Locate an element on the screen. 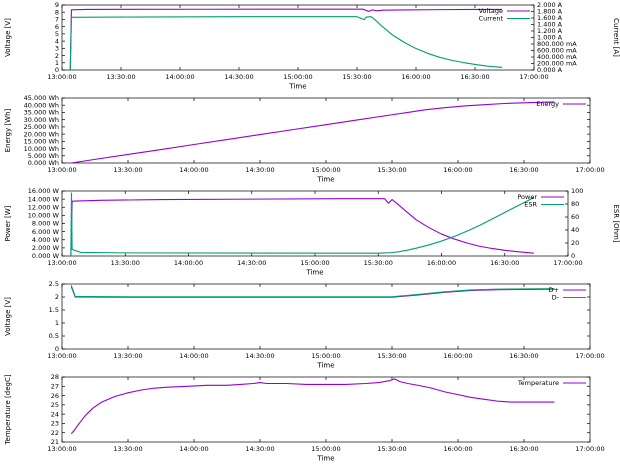  svg-text: 27 is located at coordinates (55, 386).